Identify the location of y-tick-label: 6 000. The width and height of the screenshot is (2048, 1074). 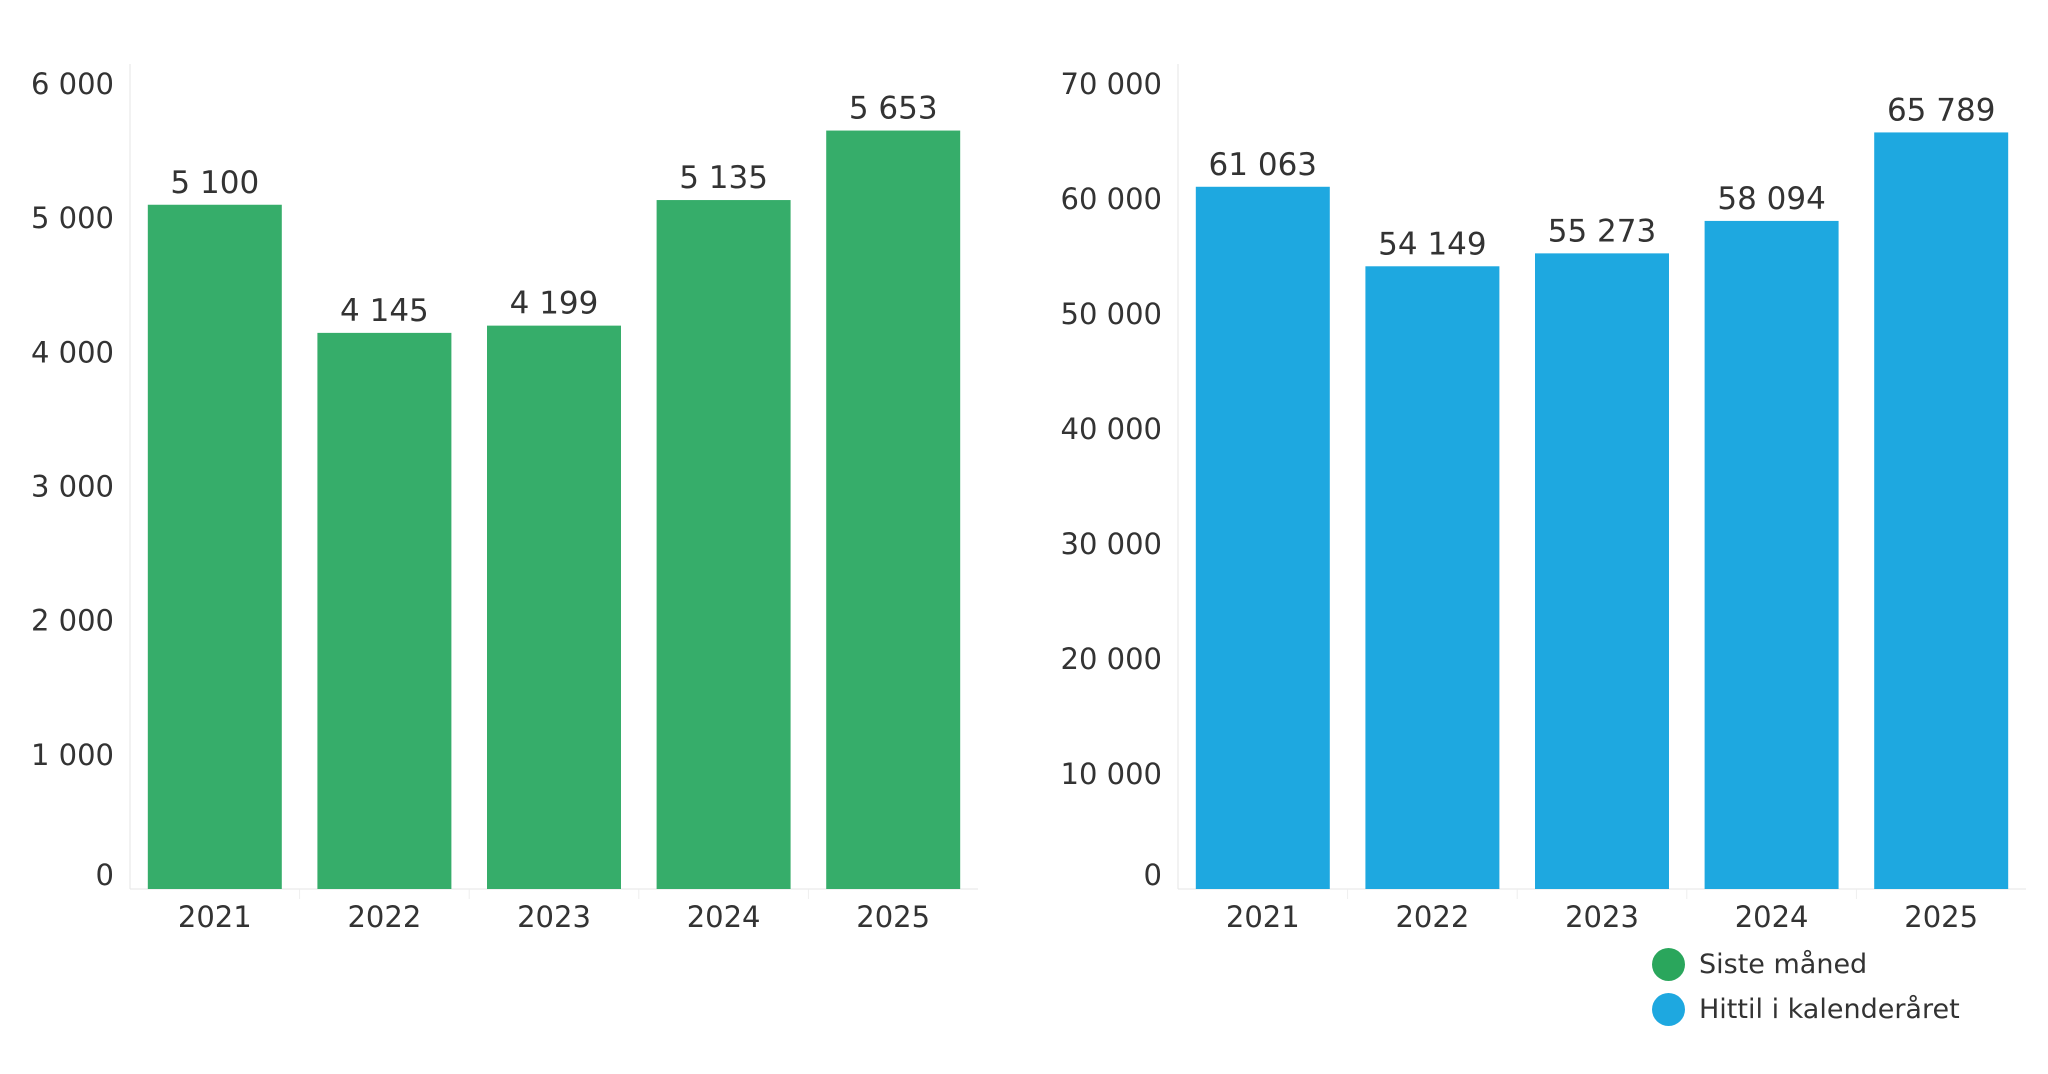
(72, 84).